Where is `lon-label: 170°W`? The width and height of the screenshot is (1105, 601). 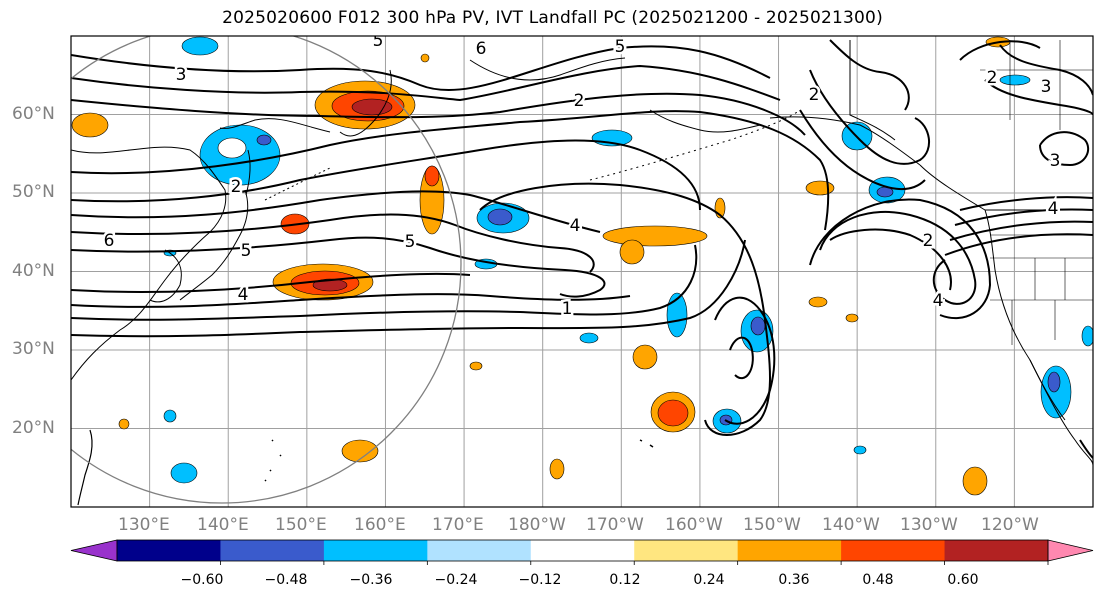
lon-label: 170°W is located at coordinates (615, 525).